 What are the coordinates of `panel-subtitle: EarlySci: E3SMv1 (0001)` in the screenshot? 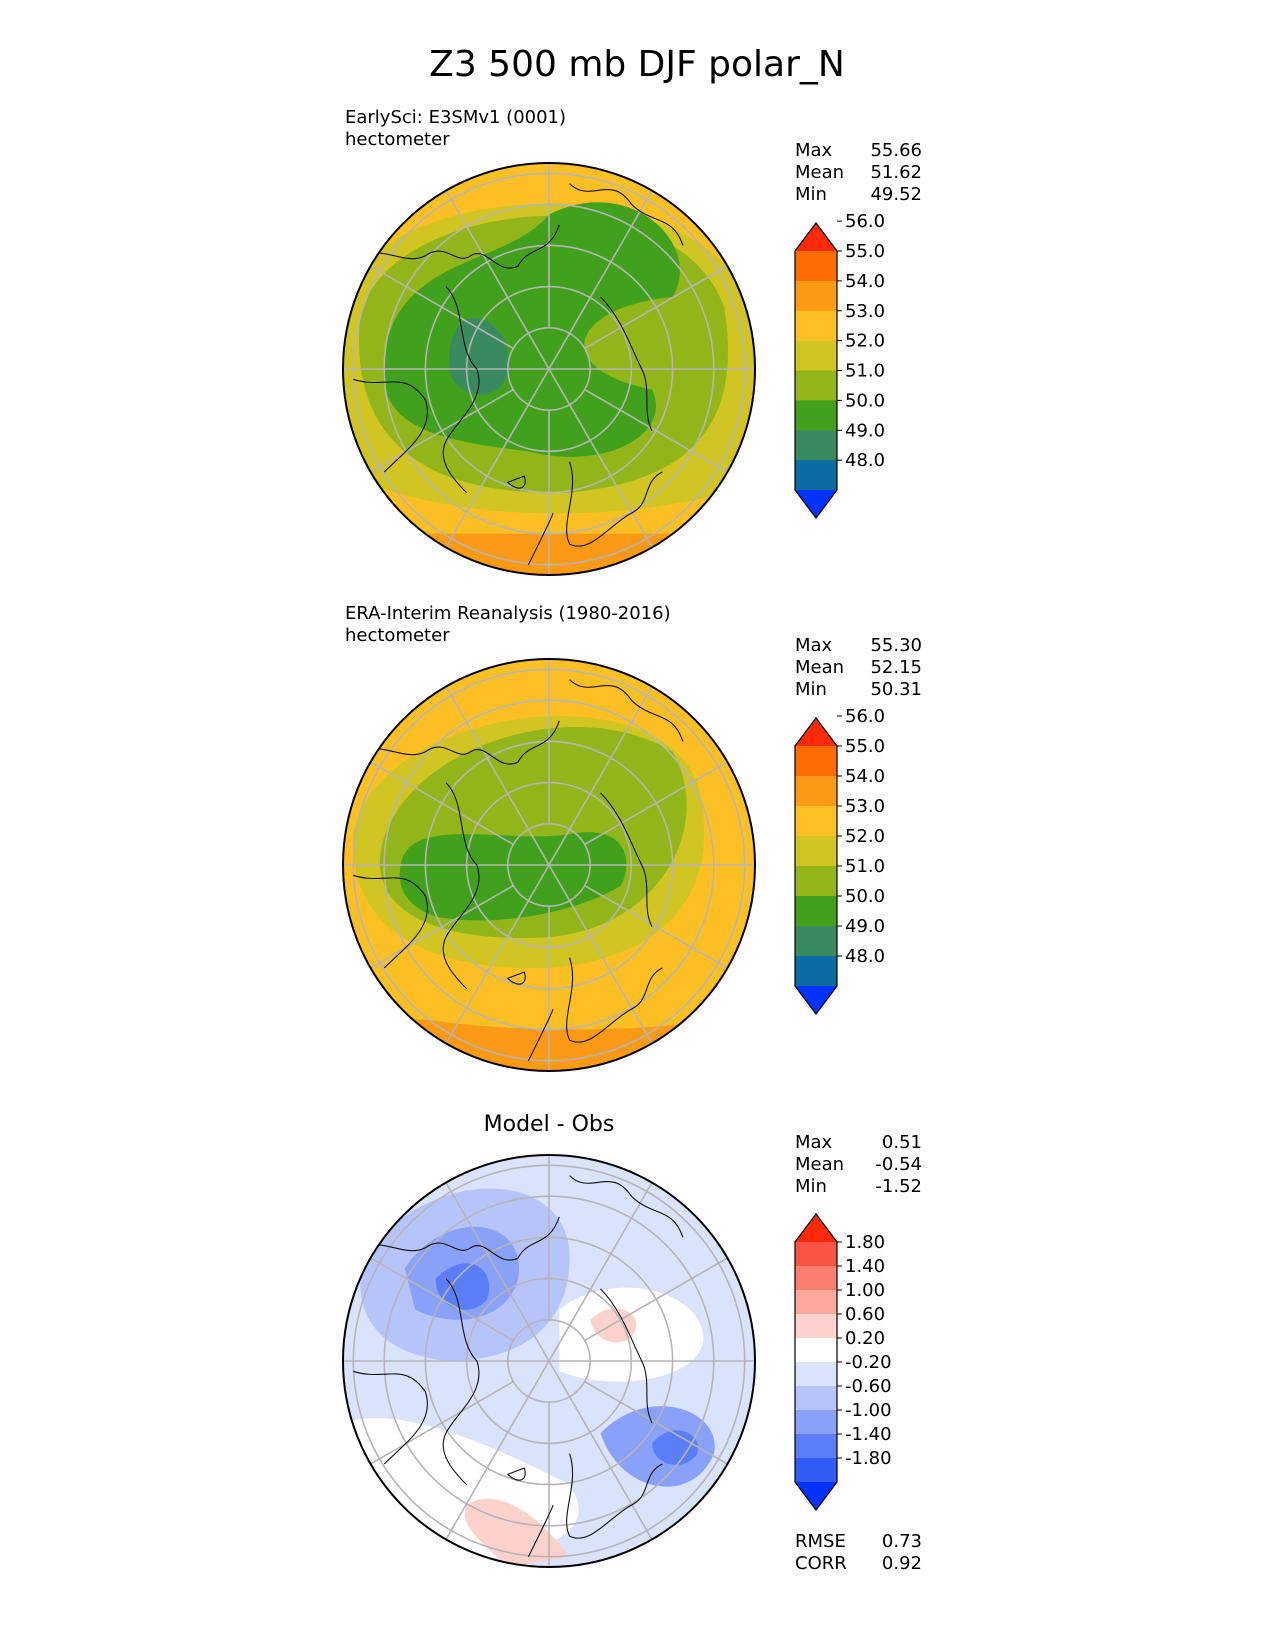 It's located at (455, 117).